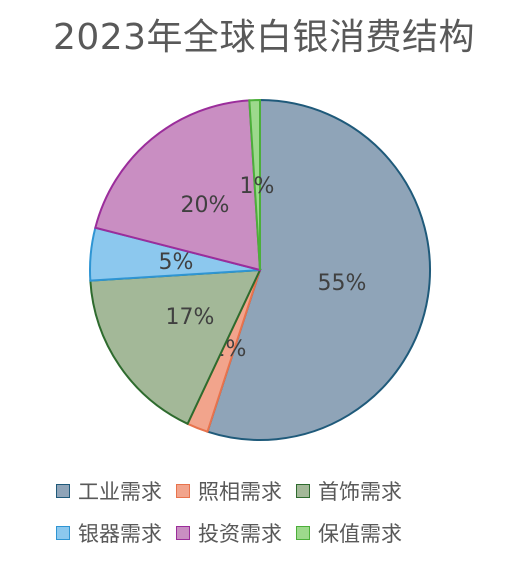 This screenshot has height=567, width=528. I want to click on pie-data-label-4: 20%, so click(205, 205).